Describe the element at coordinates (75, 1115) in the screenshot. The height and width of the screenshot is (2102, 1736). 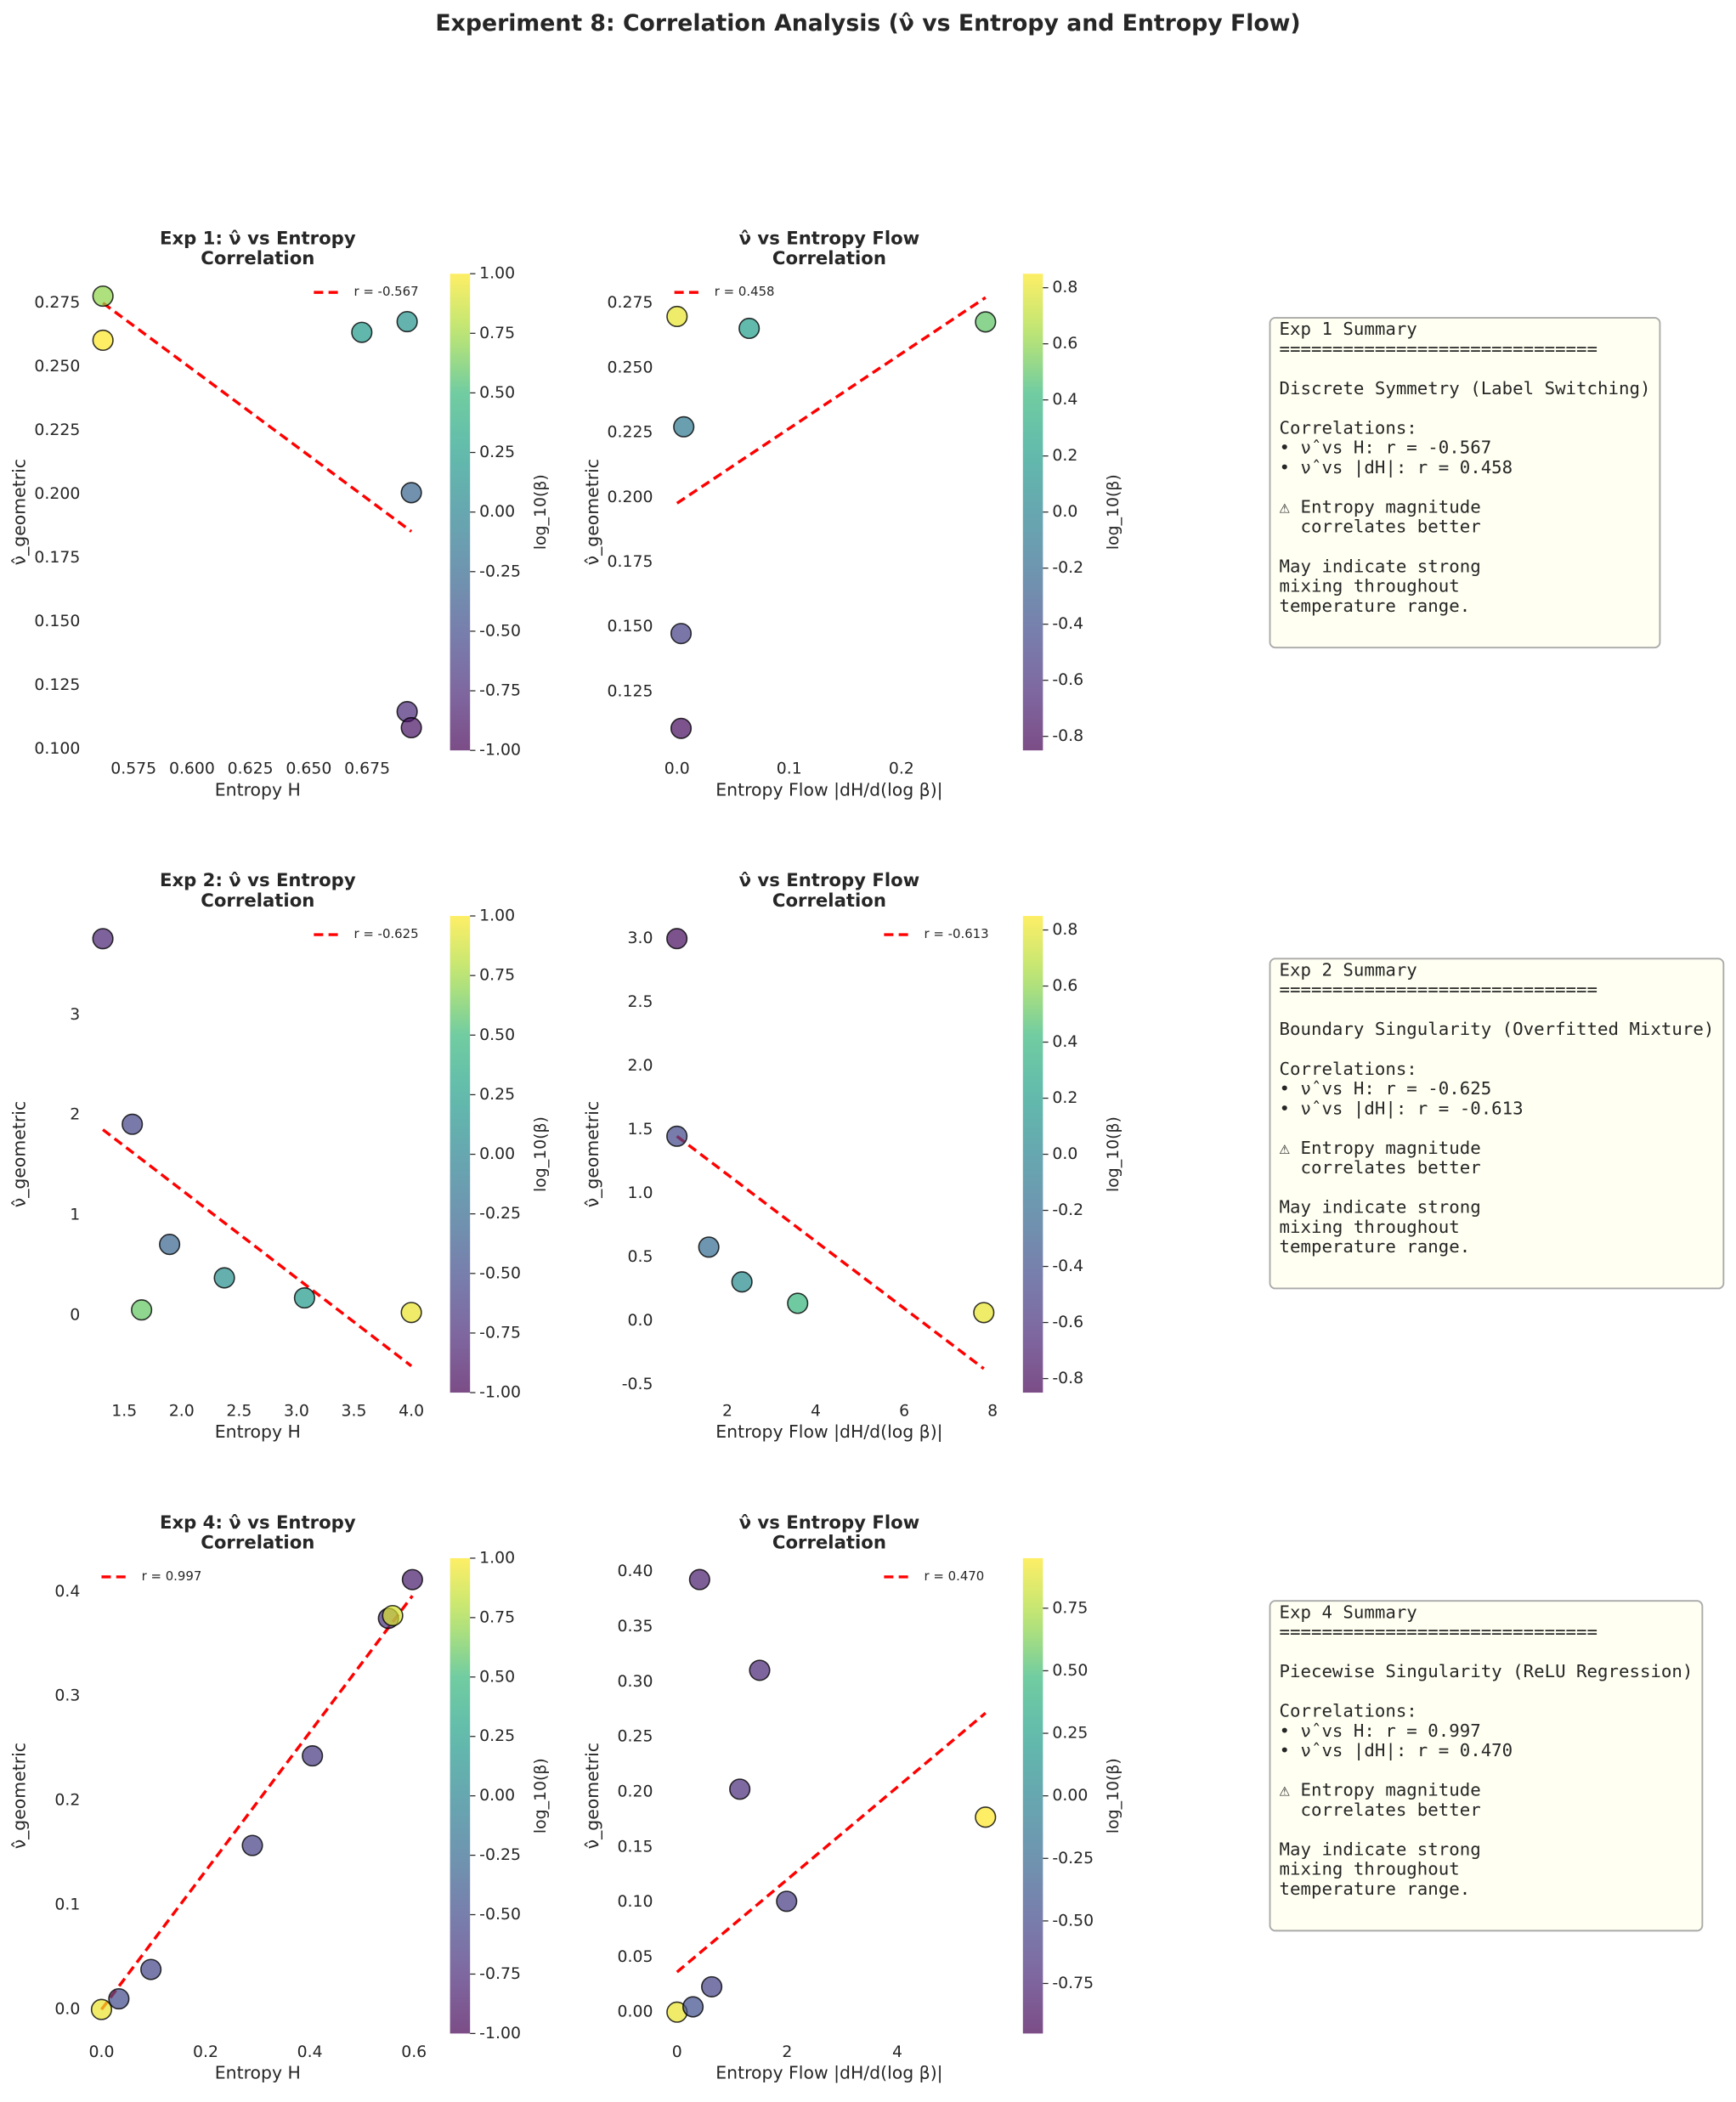
I see `y-tick-label: 2` at that location.